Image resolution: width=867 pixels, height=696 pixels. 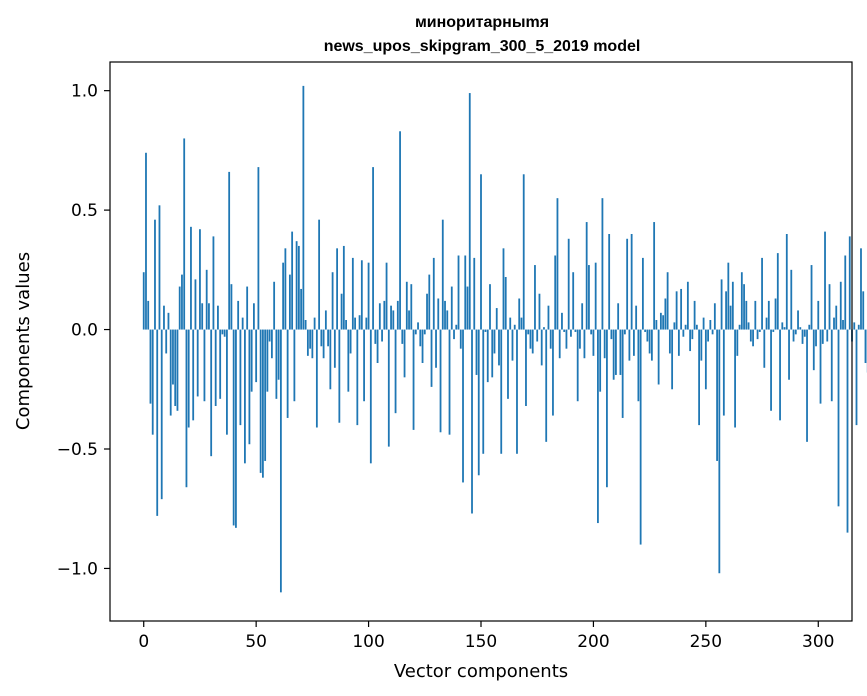 What do you see at coordinates (593, 642) in the screenshot?
I see `x-tick-label: 200` at bounding box center [593, 642].